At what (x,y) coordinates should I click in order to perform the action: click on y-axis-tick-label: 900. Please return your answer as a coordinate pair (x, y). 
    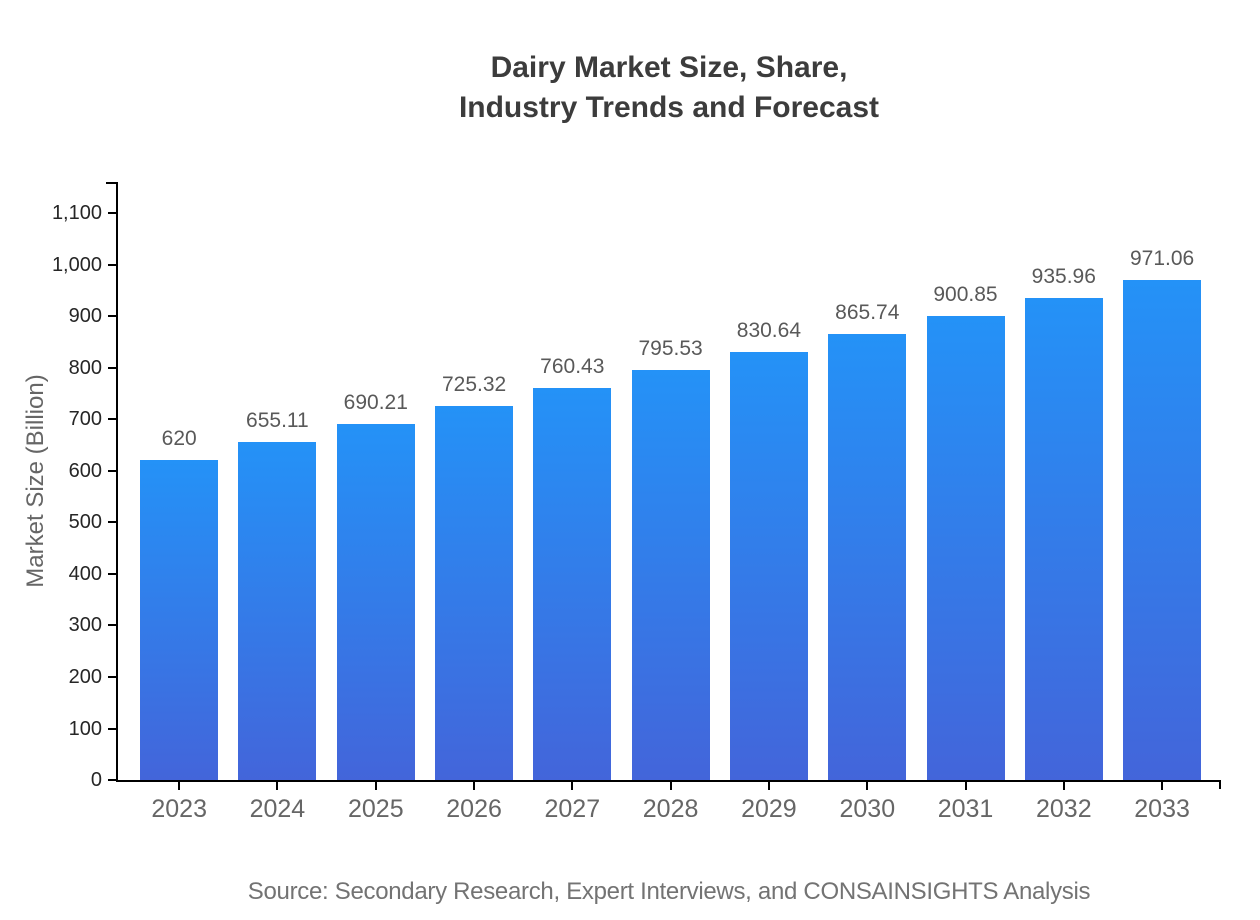
    Looking at the image, I should click on (85, 316).